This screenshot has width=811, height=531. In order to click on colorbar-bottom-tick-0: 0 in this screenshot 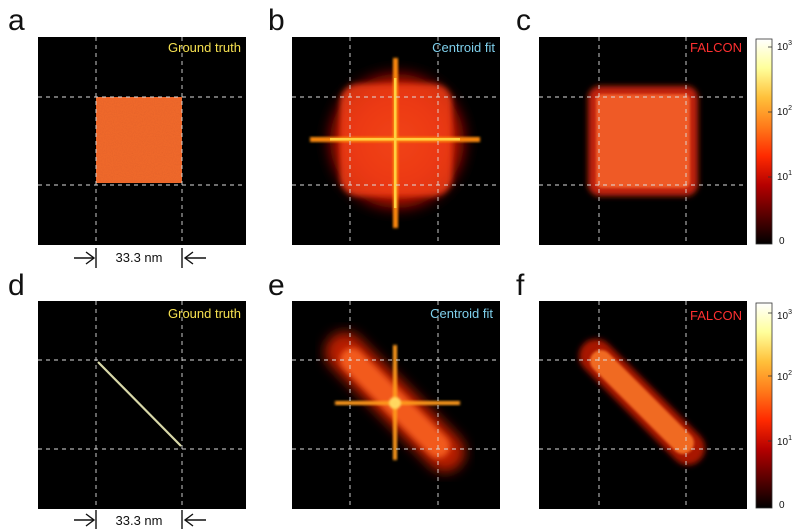, I will do `click(782, 505)`.